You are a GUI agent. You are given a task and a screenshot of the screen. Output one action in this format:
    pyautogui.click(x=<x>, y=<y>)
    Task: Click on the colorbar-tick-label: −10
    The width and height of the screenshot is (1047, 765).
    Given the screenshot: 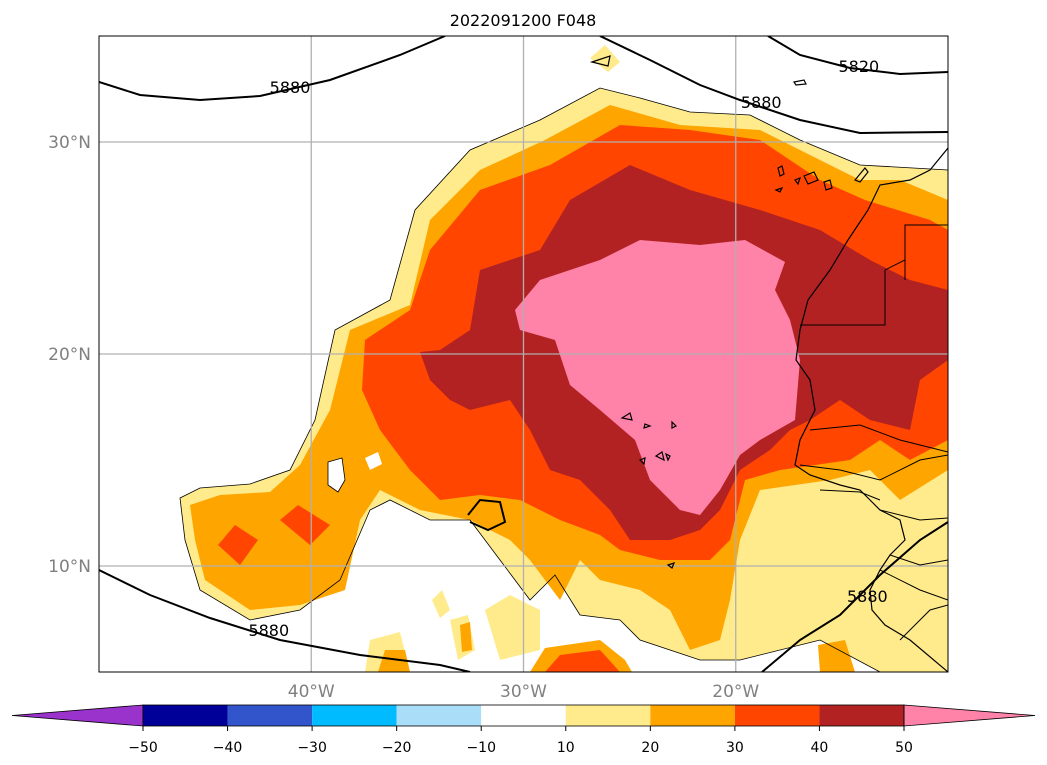 What is the action you would take?
    pyautogui.click(x=481, y=748)
    